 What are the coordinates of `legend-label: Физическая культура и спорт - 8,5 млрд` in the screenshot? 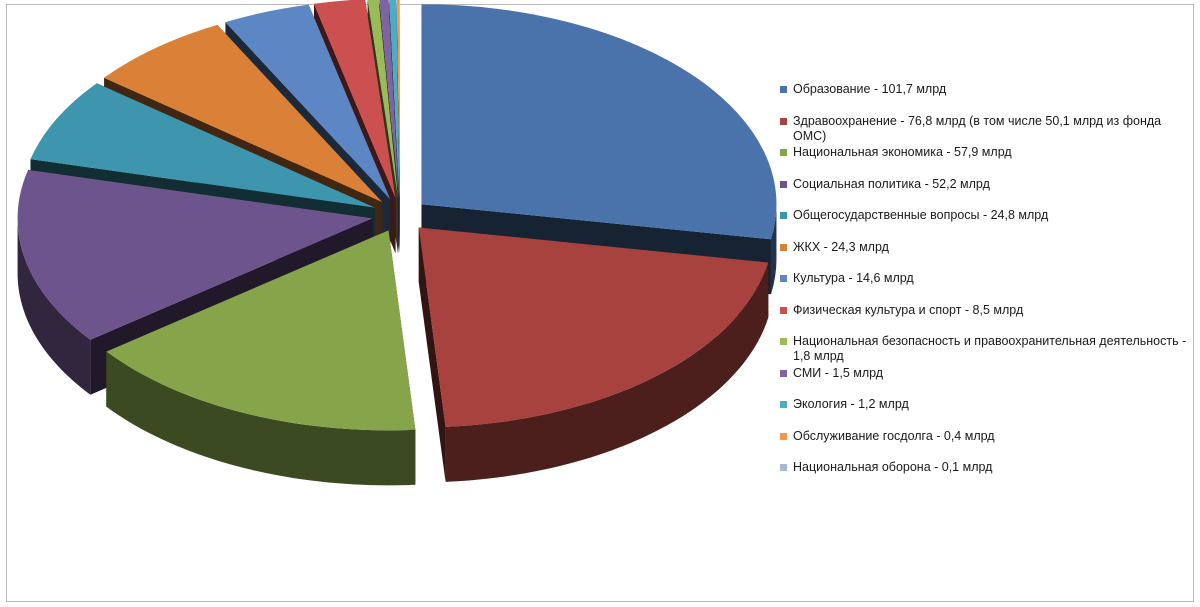 It's located at (908, 309).